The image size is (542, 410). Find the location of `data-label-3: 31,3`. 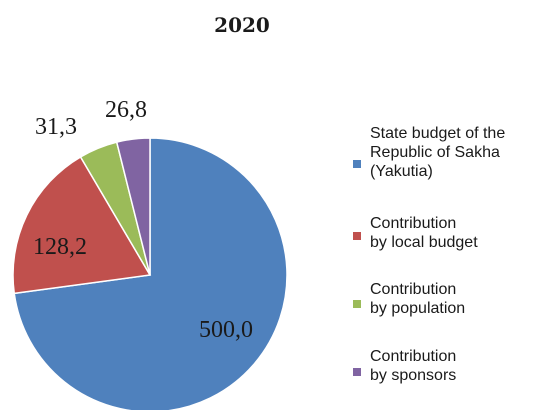

data-label-3: 31,3 is located at coordinates (56, 127).